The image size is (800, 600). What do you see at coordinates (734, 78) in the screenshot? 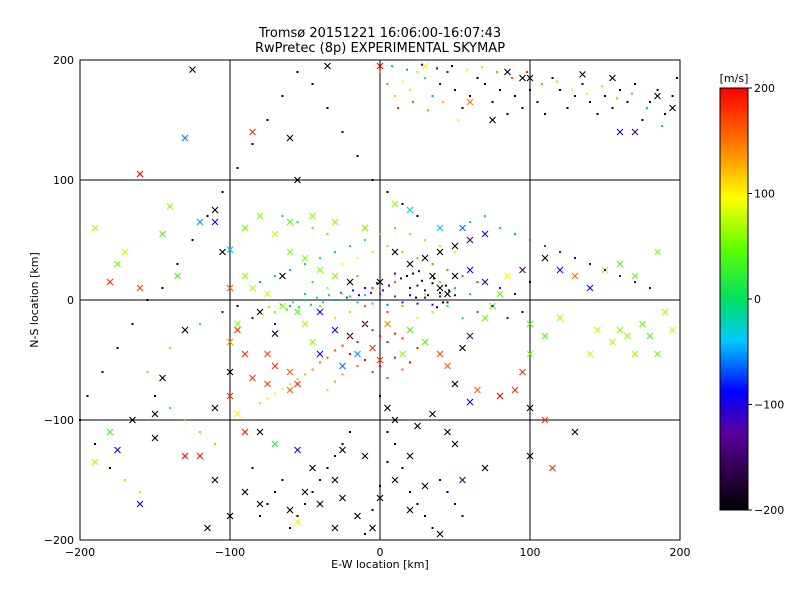
I see `colorbar-label: [m/s]` at bounding box center [734, 78].